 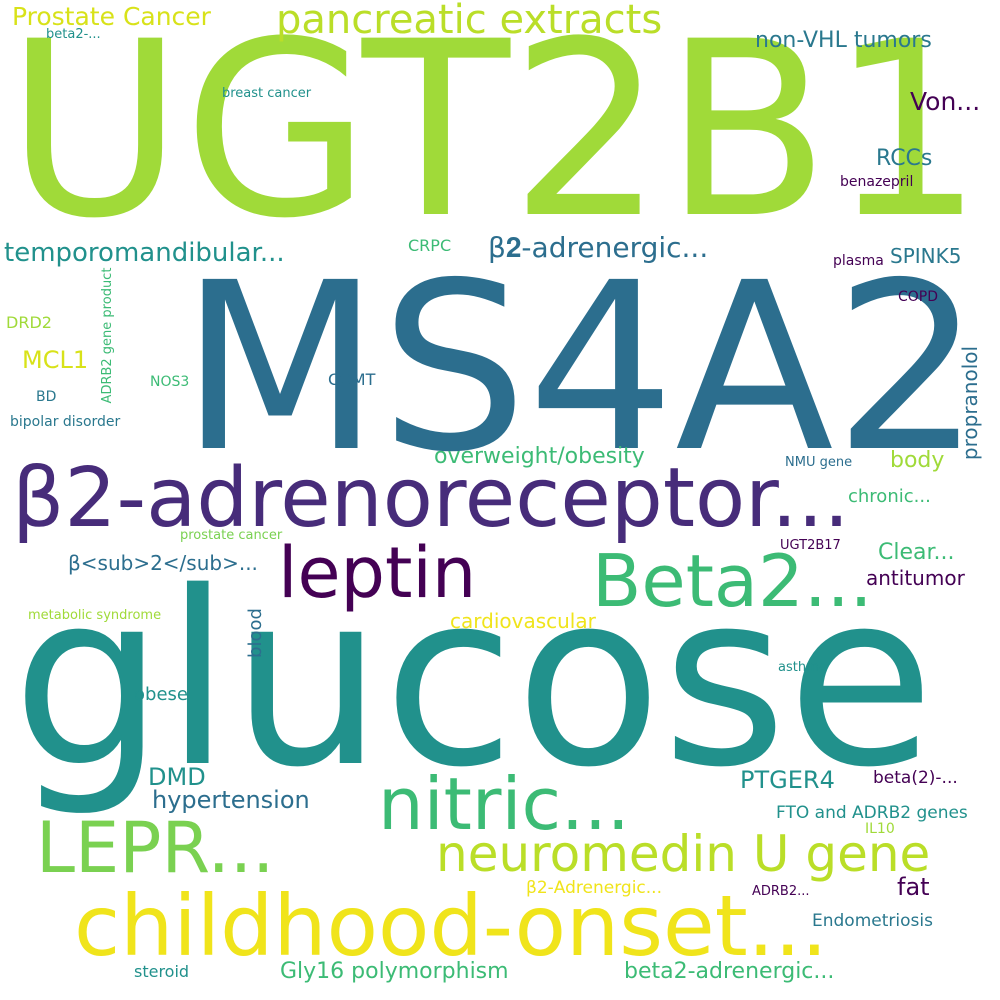 I want to click on word-bd: BD, so click(x=46, y=397).